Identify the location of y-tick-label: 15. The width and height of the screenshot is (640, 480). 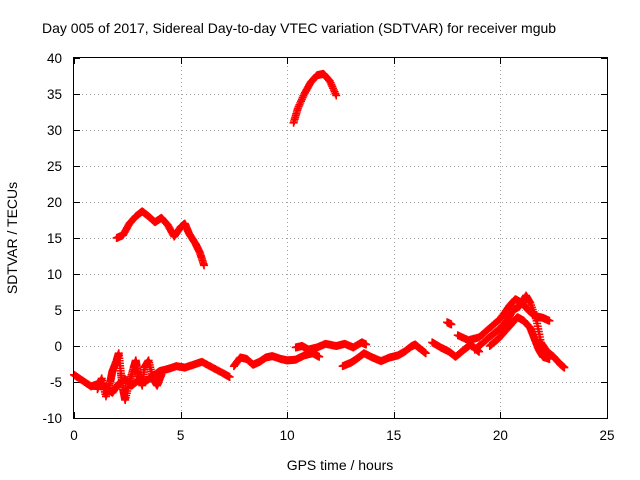
(54, 238).